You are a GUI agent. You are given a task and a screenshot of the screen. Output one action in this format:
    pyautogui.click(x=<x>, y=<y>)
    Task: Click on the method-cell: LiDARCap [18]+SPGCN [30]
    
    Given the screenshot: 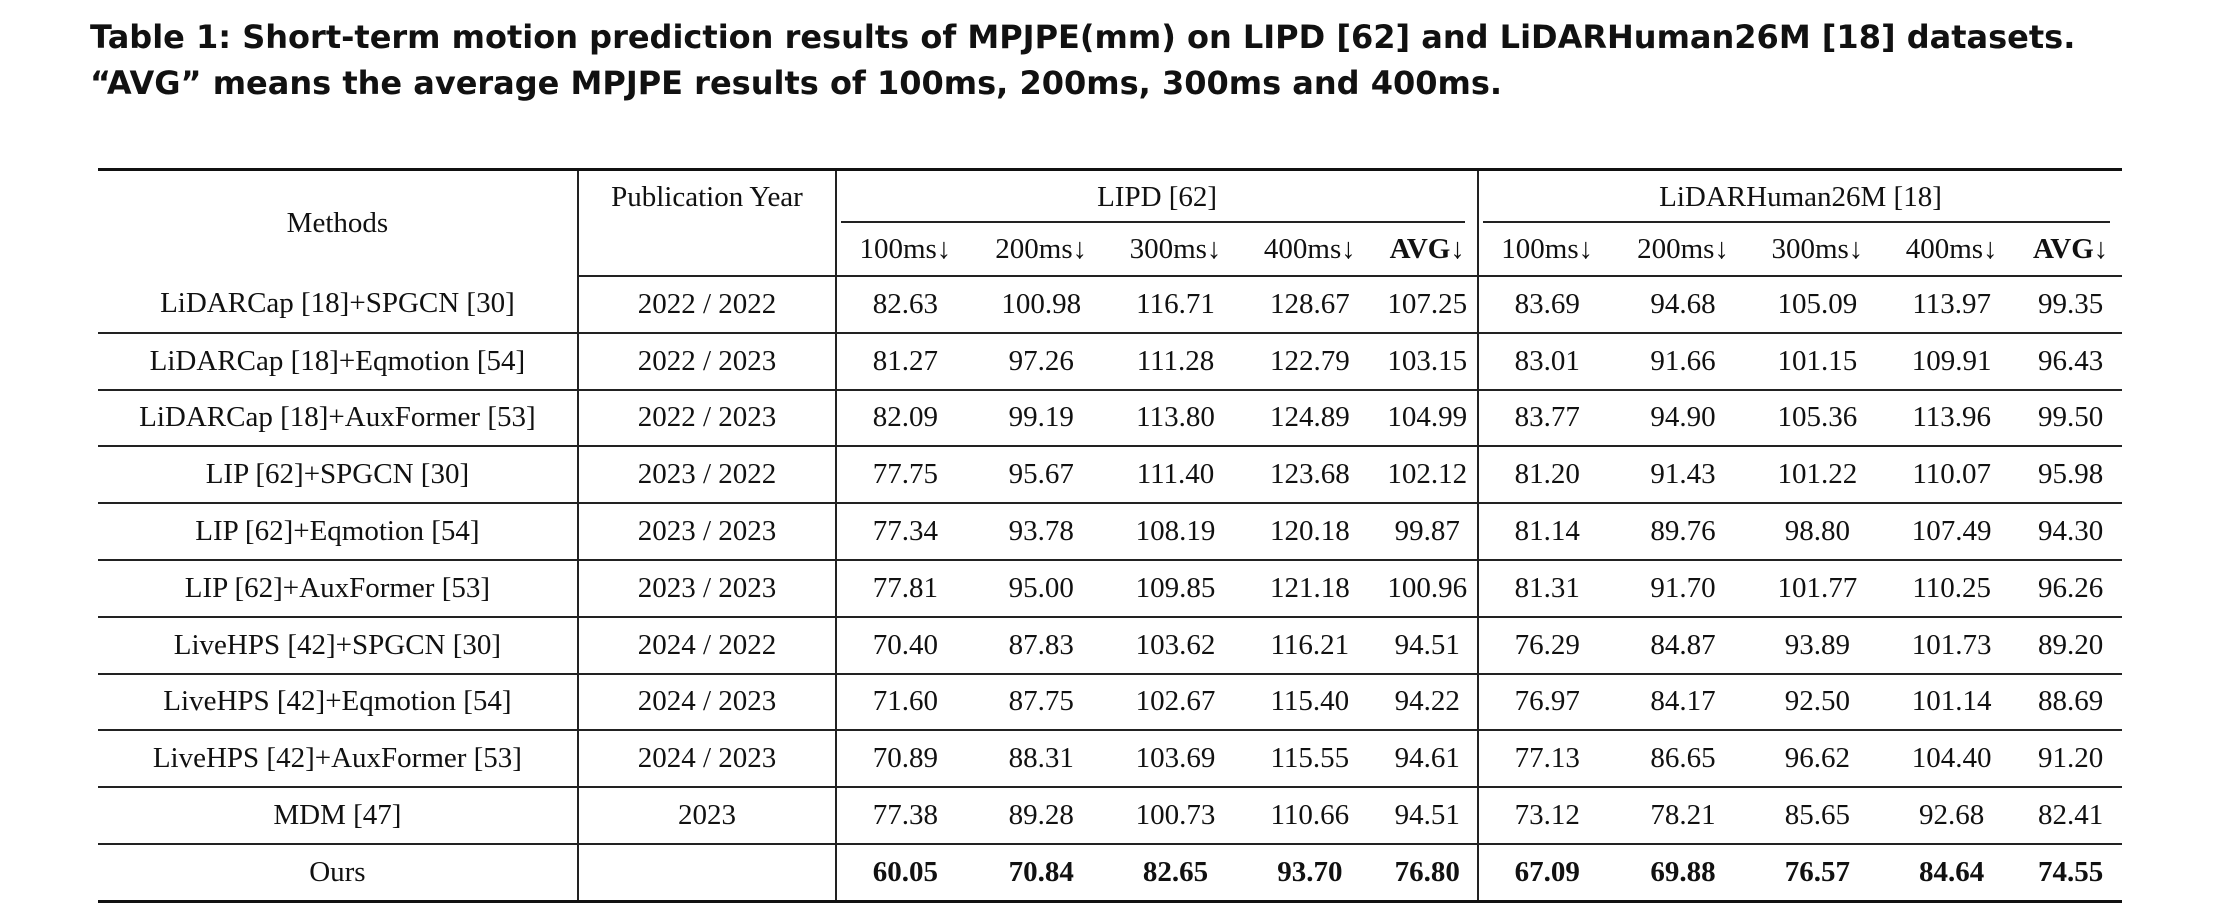 What is the action you would take?
    pyautogui.click(x=338, y=305)
    